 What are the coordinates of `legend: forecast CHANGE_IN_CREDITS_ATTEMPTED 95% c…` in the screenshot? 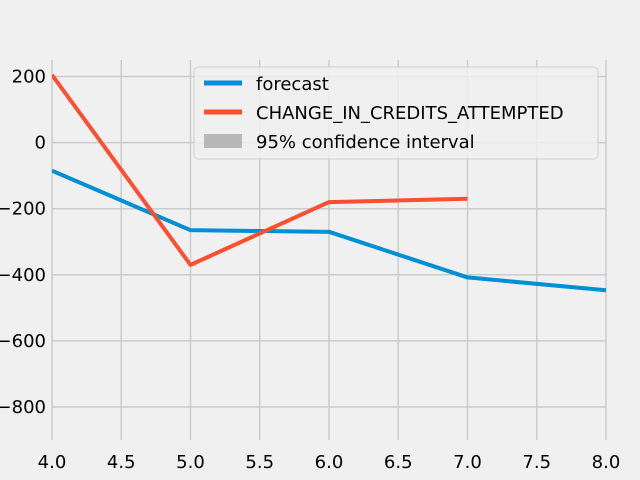 It's located at (396, 113).